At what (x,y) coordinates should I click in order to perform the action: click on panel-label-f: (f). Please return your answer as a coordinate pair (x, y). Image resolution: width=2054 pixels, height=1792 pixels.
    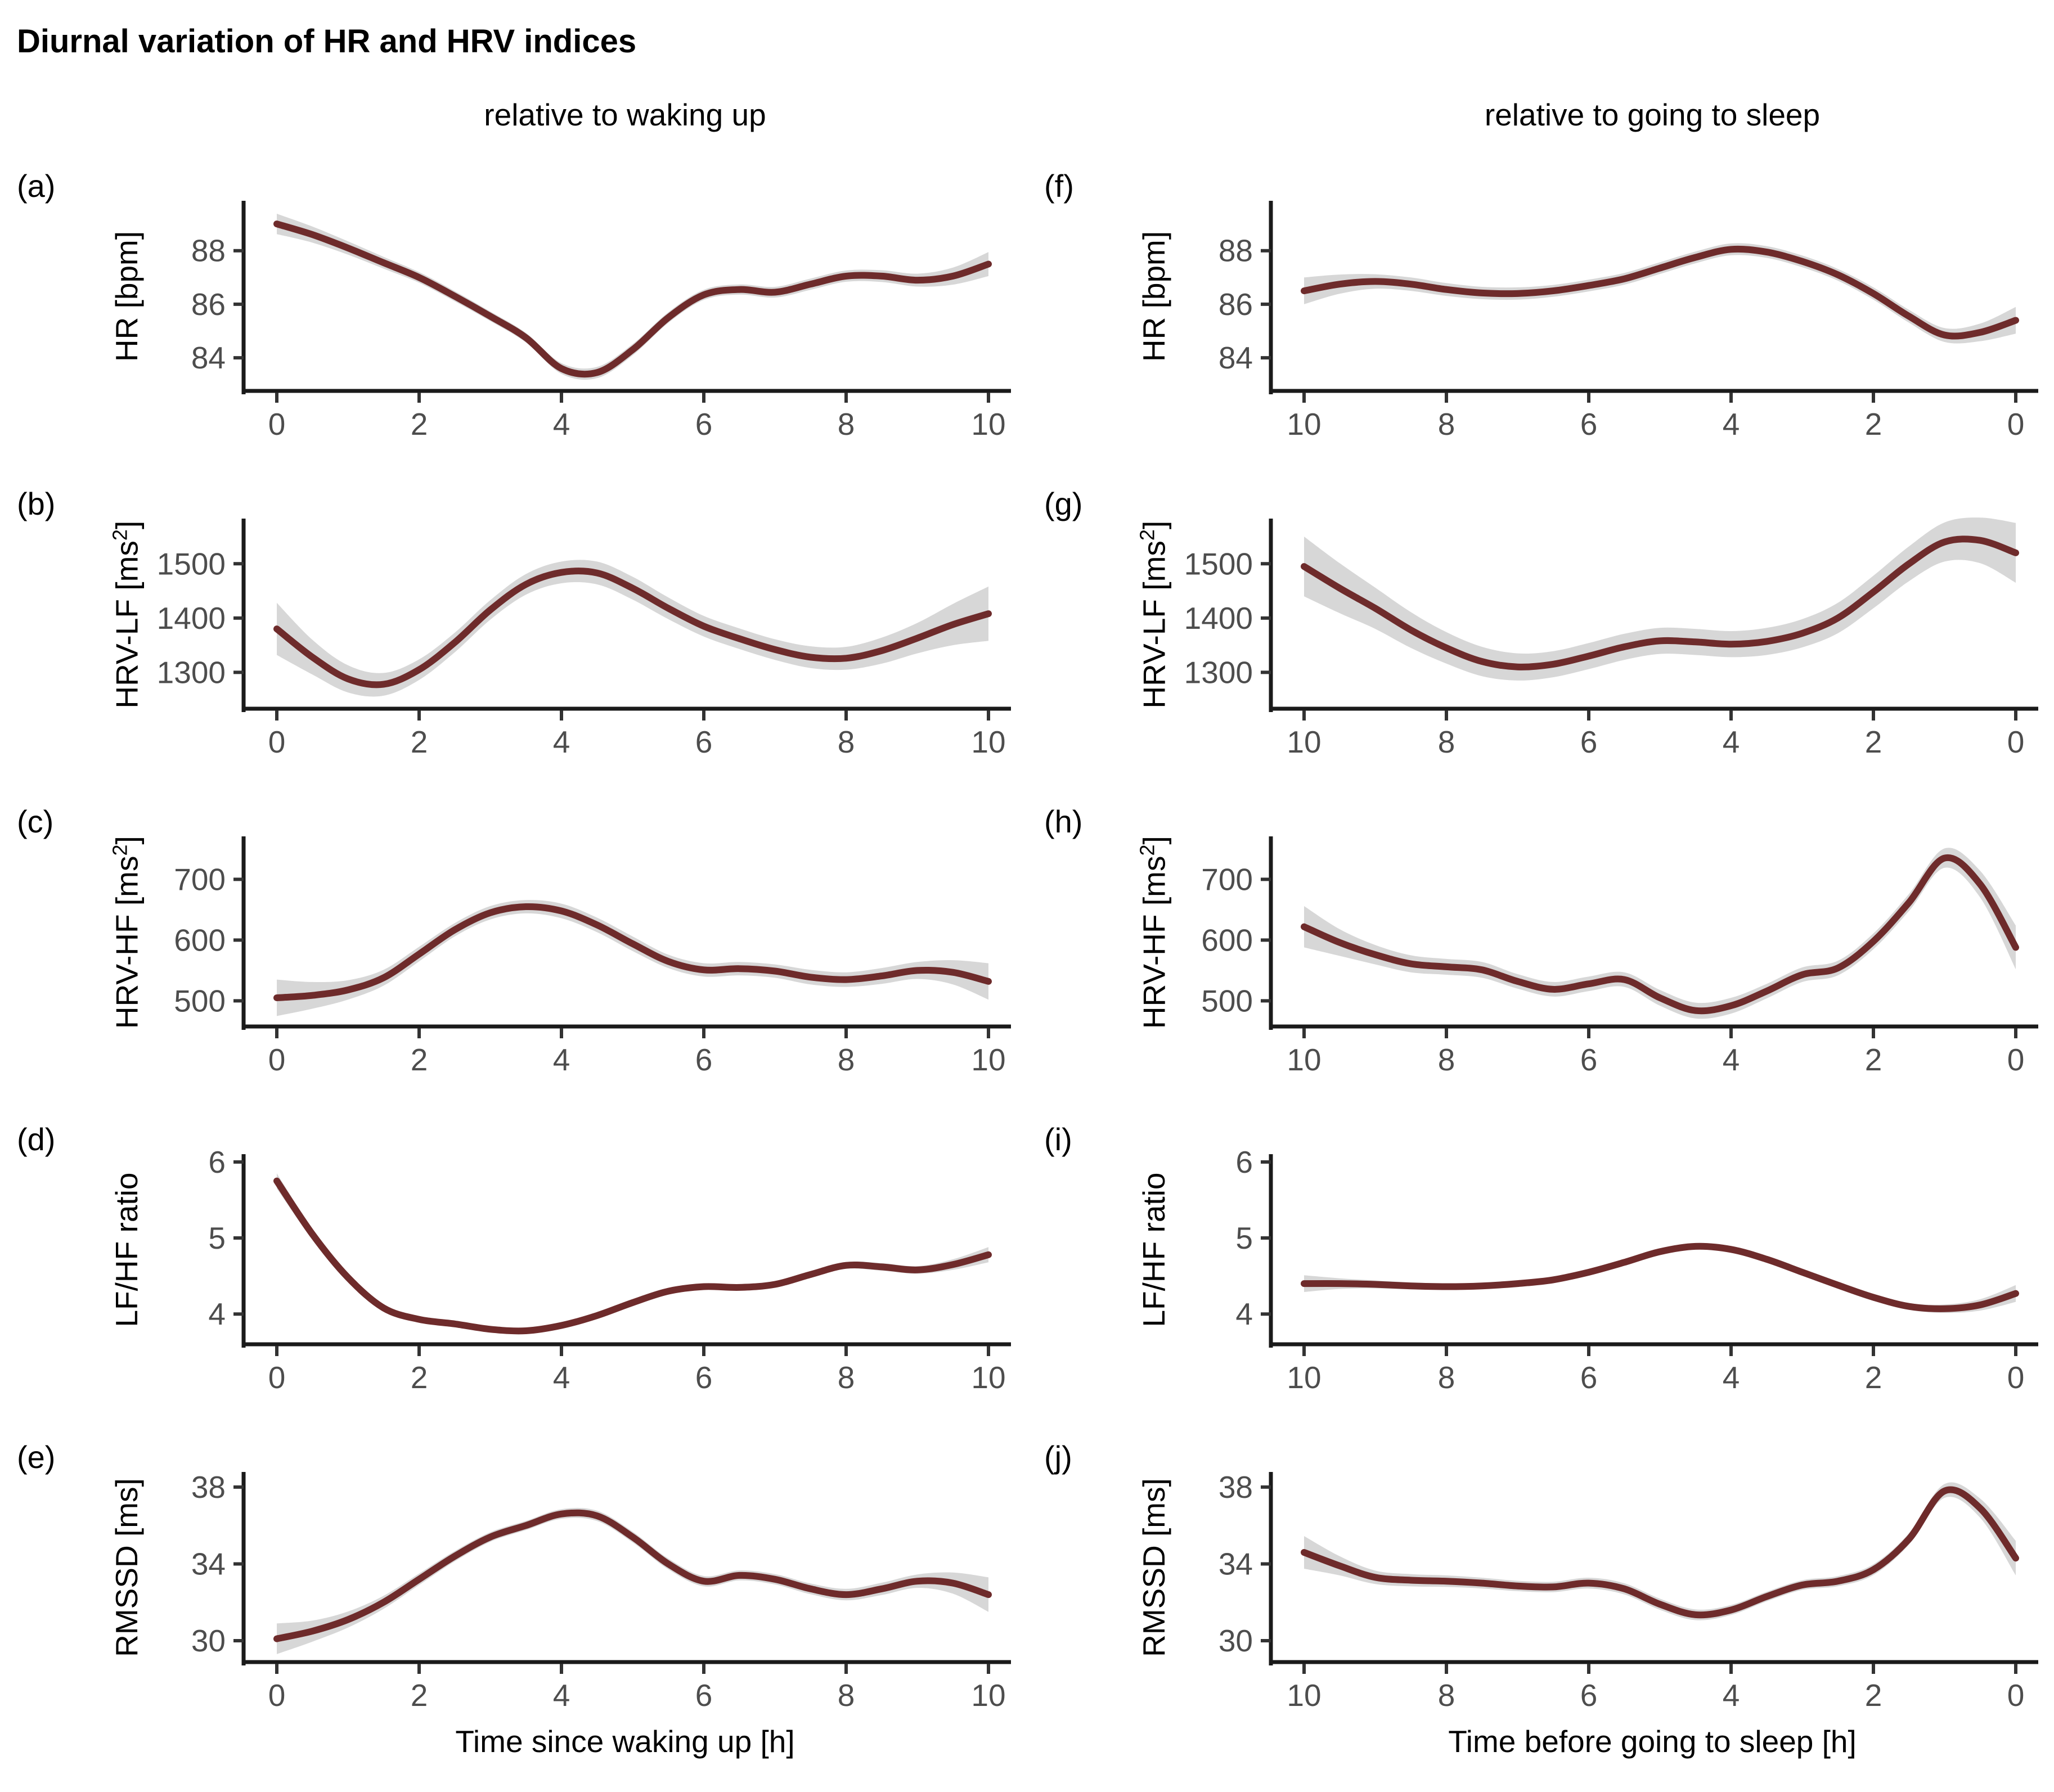
    Looking at the image, I should click on (1059, 186).